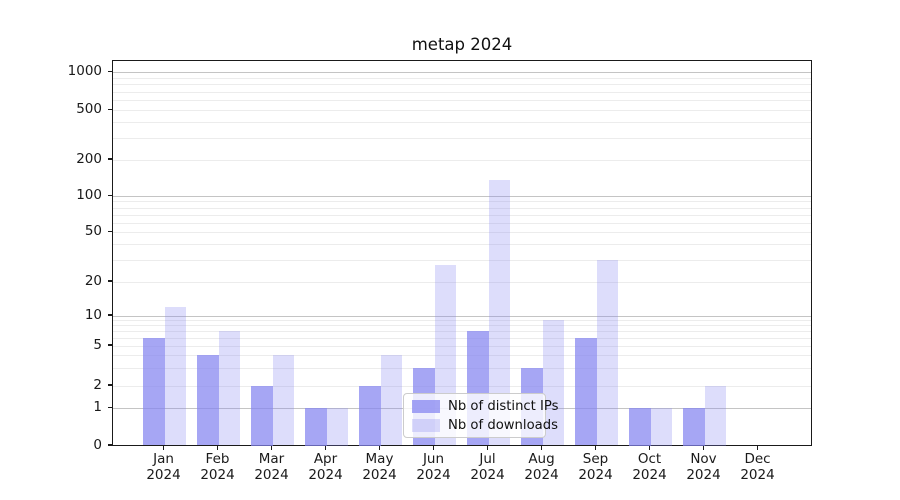  I want to click on legend: Nb of distinct IPs Nb of downloads, so click(481, 415).